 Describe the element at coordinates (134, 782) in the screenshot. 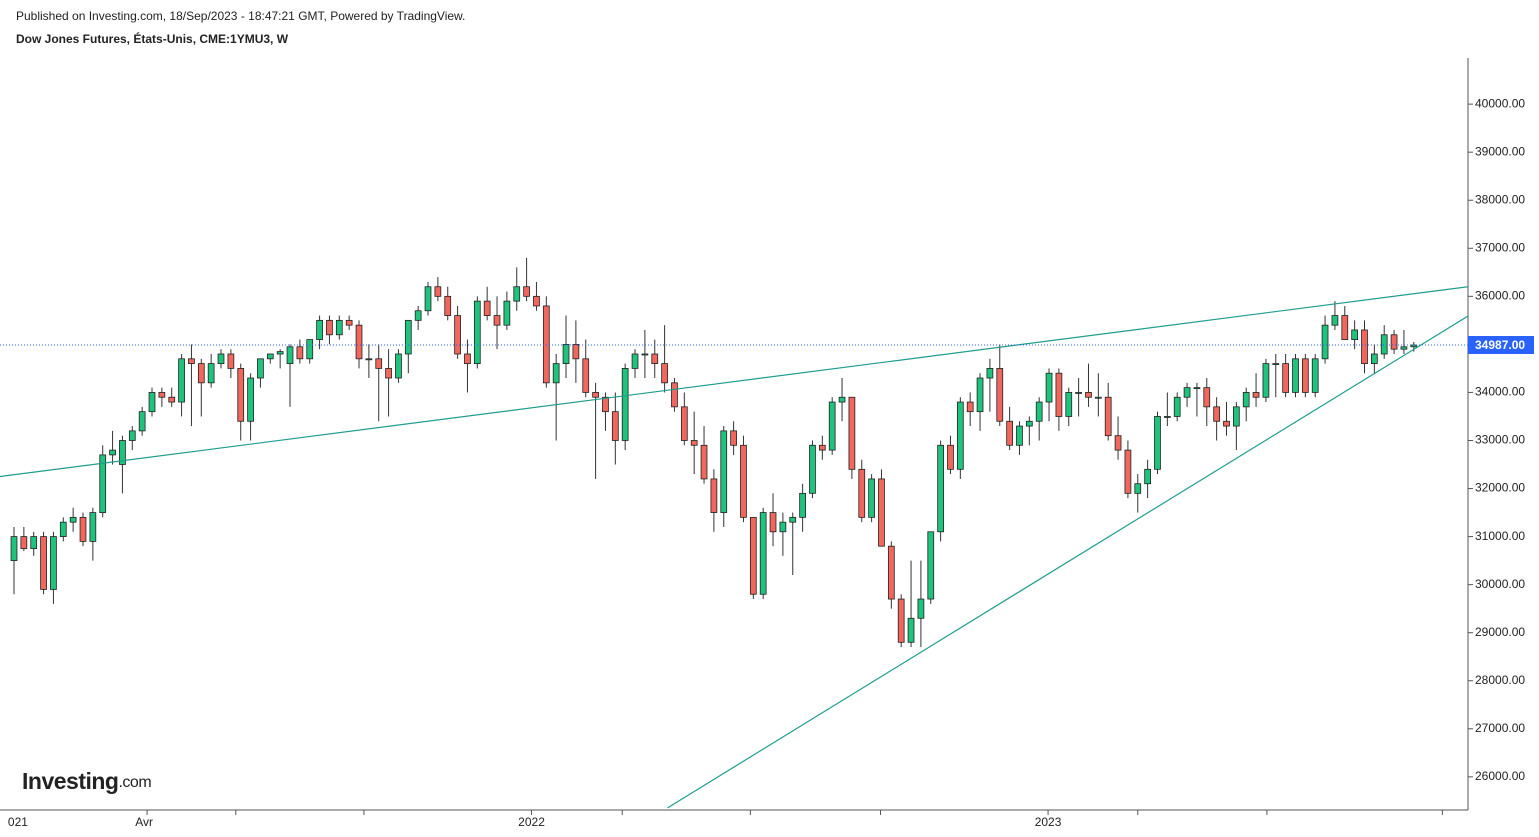

I see `logo-suffix: .com` at that location.